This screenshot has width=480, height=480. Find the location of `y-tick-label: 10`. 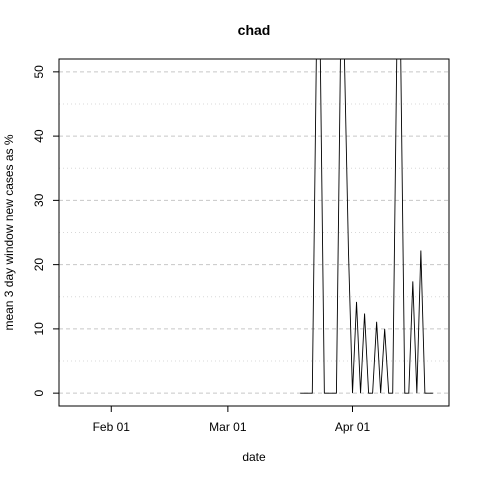

y-tick-label: 10 is located at coordinates (39, 329).